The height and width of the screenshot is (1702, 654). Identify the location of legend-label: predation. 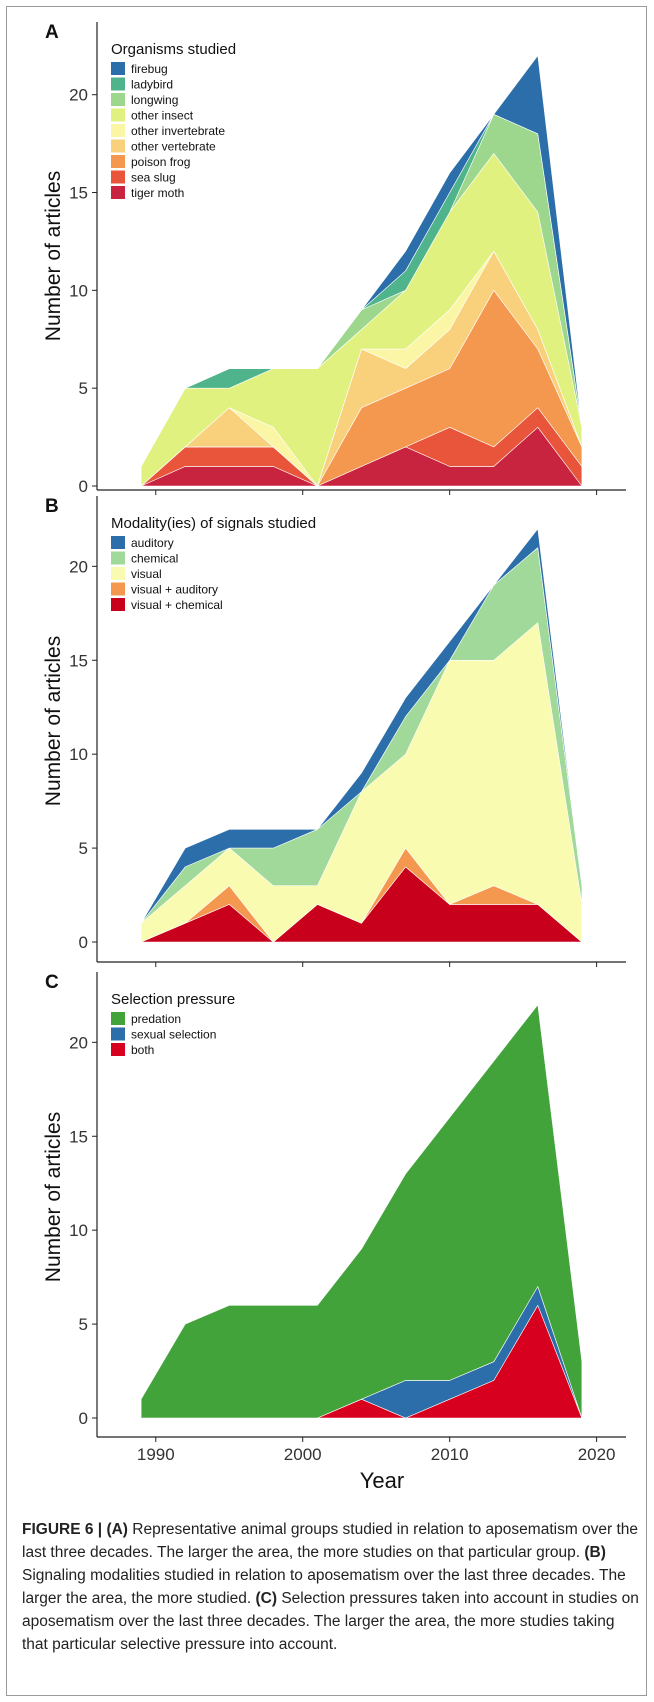
(156, 1019).